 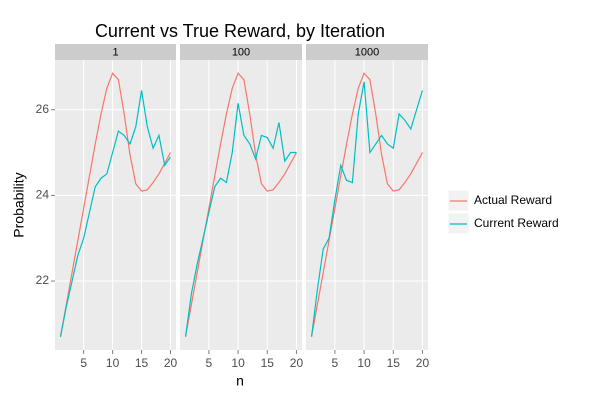 I want to click on y-tick-label: 26, so click(x=43, y=109).